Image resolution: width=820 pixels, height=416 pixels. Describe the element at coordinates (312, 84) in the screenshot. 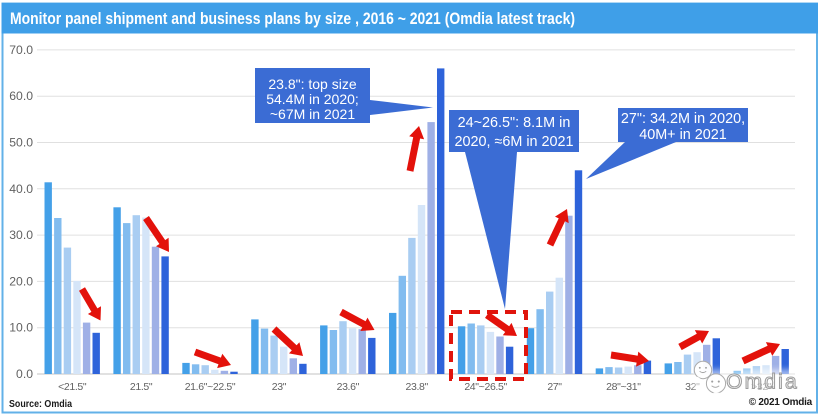

I see `svg-text: 23.8": top size` at that location.